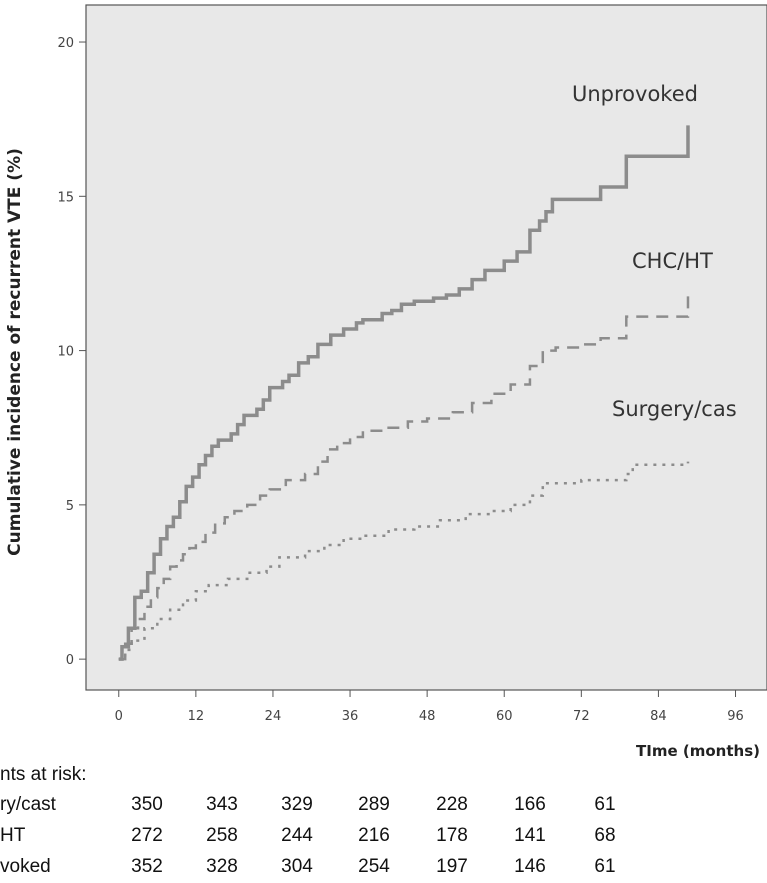 Image resolution: width=767 pixels, height=883 pixels. Describe the element at coordinates (65, 43) in the screenshot. I see `y-tick-label: 20` at that location.